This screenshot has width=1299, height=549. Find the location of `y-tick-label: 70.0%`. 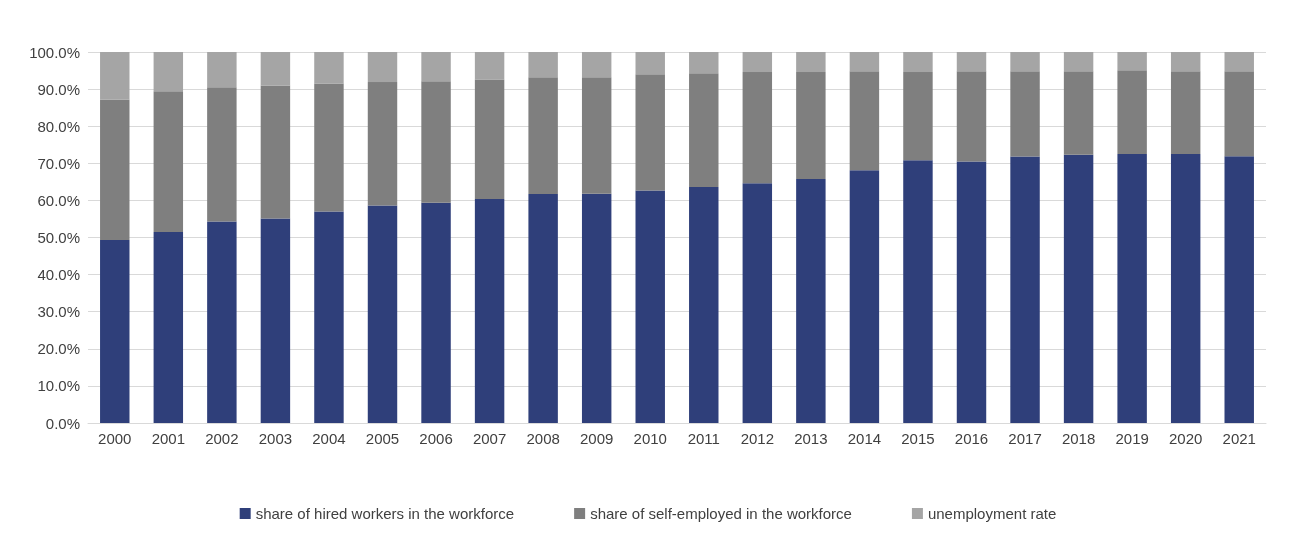

y-tick-label: 70.0% is located at coordinates (58, 163).